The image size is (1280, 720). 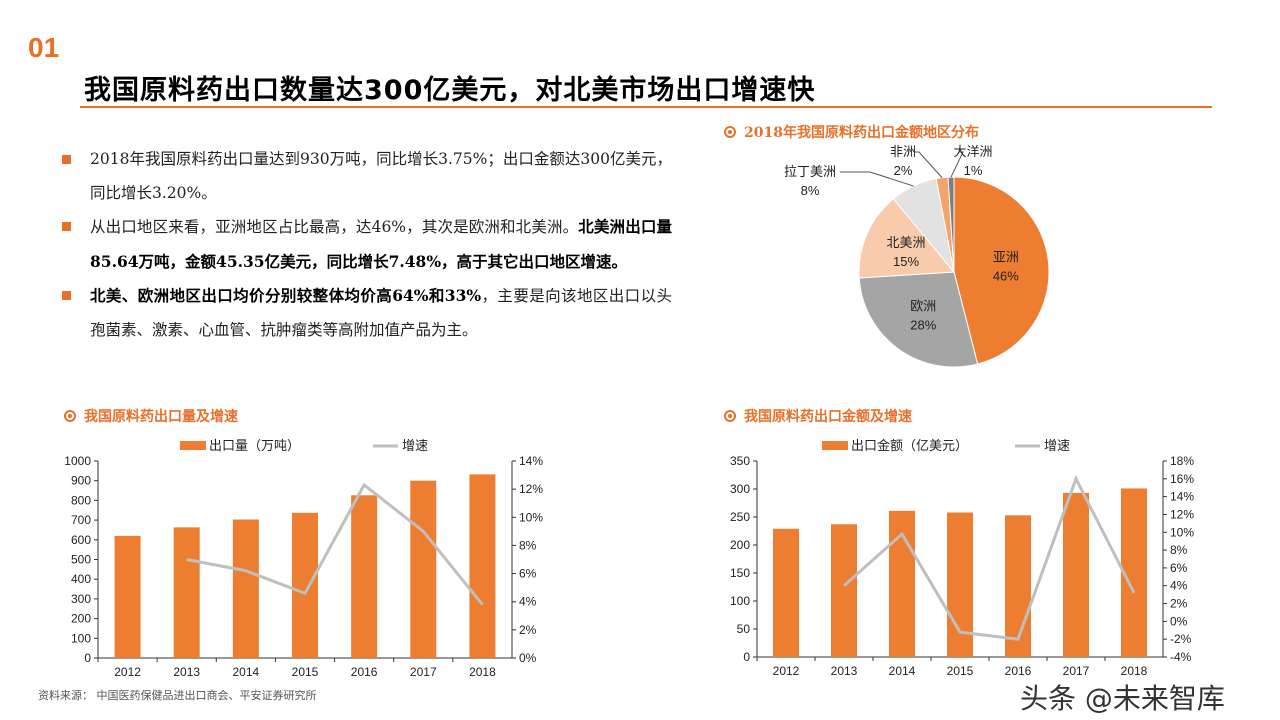 I want to click on chart1-section-title: 我国原料药出口量及增速, so click(x=151, y=416).